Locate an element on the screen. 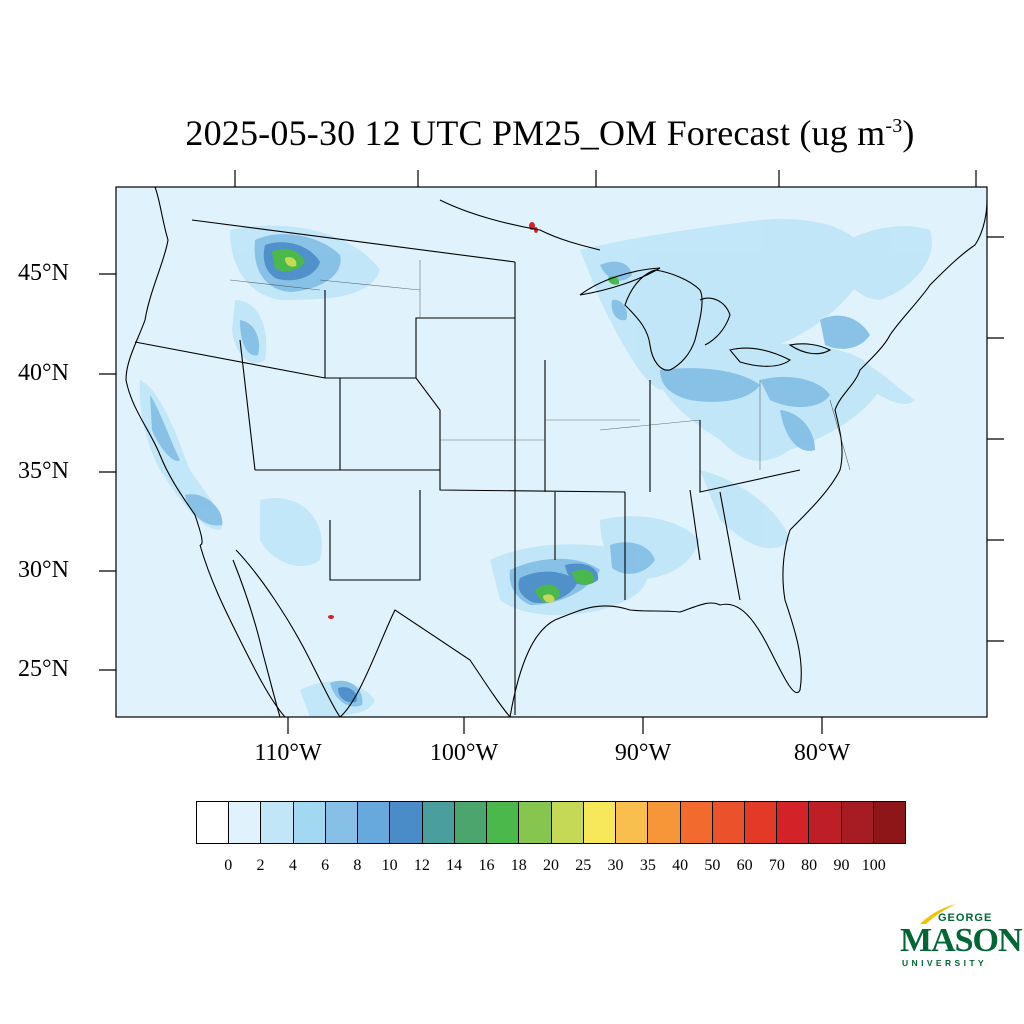  colorbar-tick-label: 20 is located at coordinates (551, 865).